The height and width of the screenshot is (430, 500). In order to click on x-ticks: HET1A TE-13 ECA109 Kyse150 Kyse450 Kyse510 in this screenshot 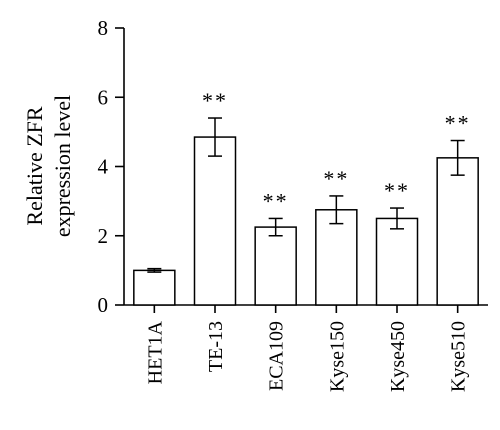, I will do `click(307, 348)`.